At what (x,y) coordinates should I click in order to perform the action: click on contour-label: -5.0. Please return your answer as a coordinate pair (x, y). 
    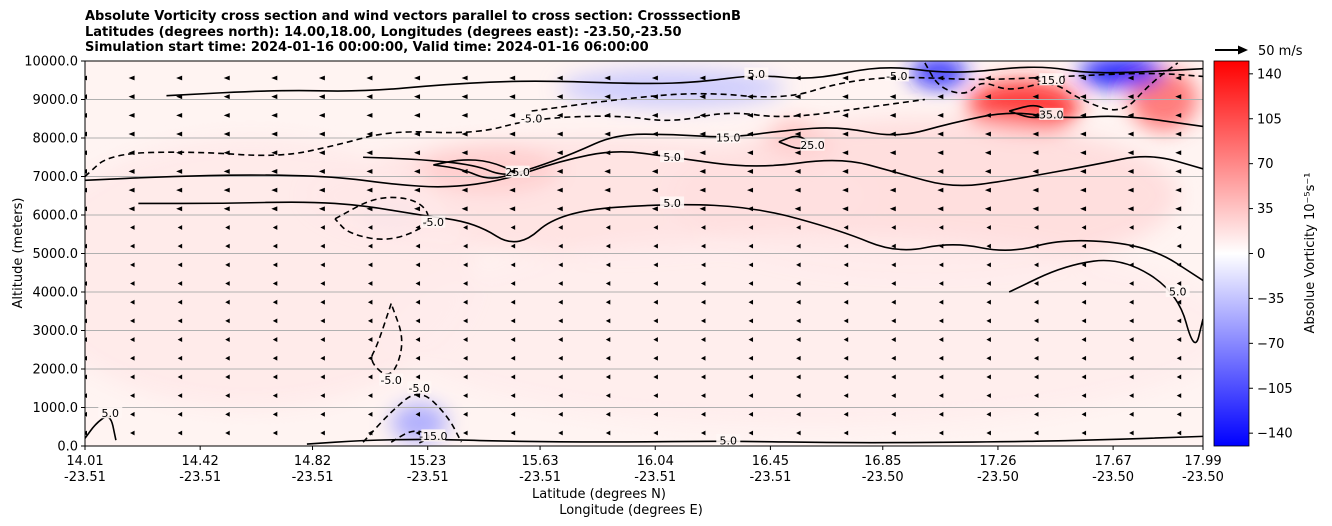
    Looking at the image, I should click on (433, 222).